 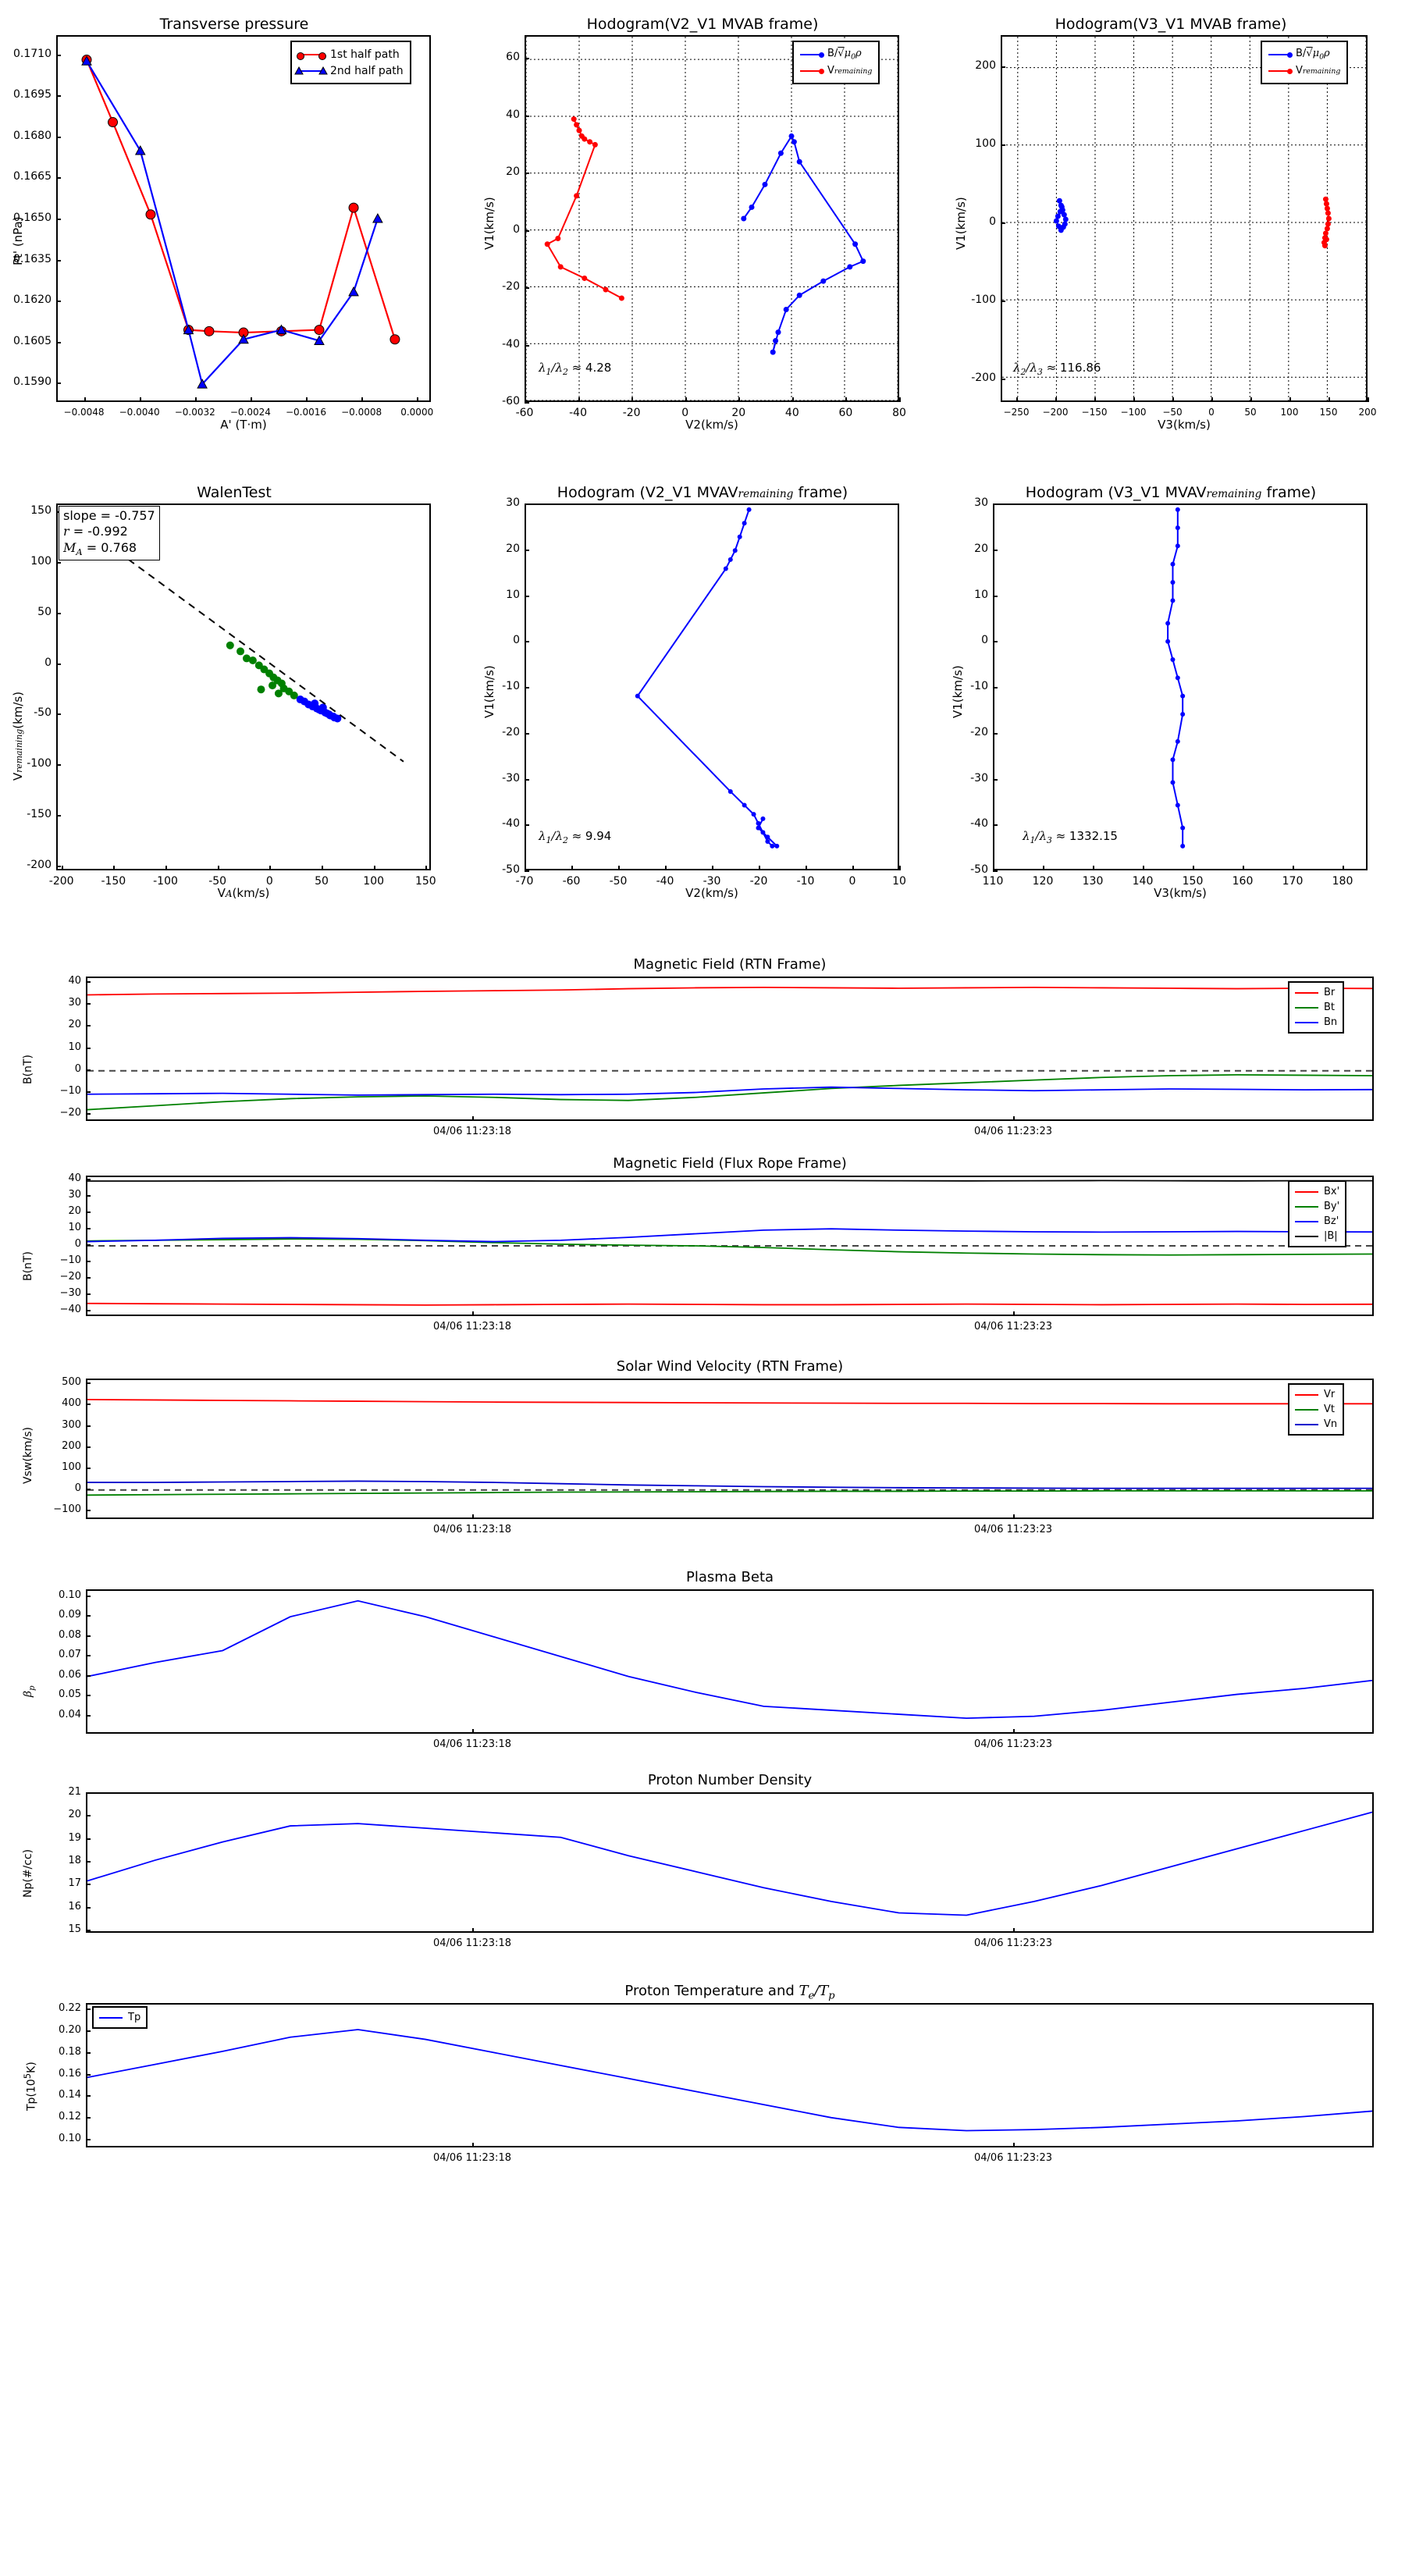 What do you see at coordinates (712, 425) in the screenshot?
I see `x-axis-label: V2(km/s)` at bounding box center [712, 425].